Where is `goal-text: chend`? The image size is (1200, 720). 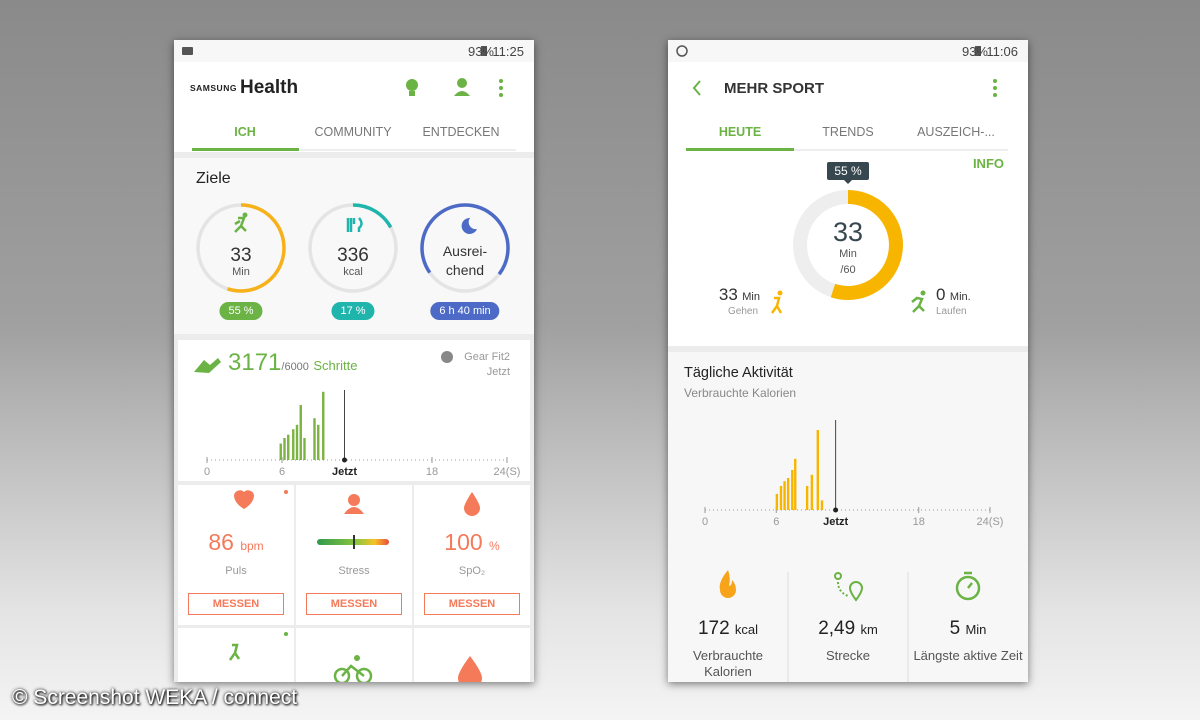 goal-text: chend is located at coordinates (465, 270).